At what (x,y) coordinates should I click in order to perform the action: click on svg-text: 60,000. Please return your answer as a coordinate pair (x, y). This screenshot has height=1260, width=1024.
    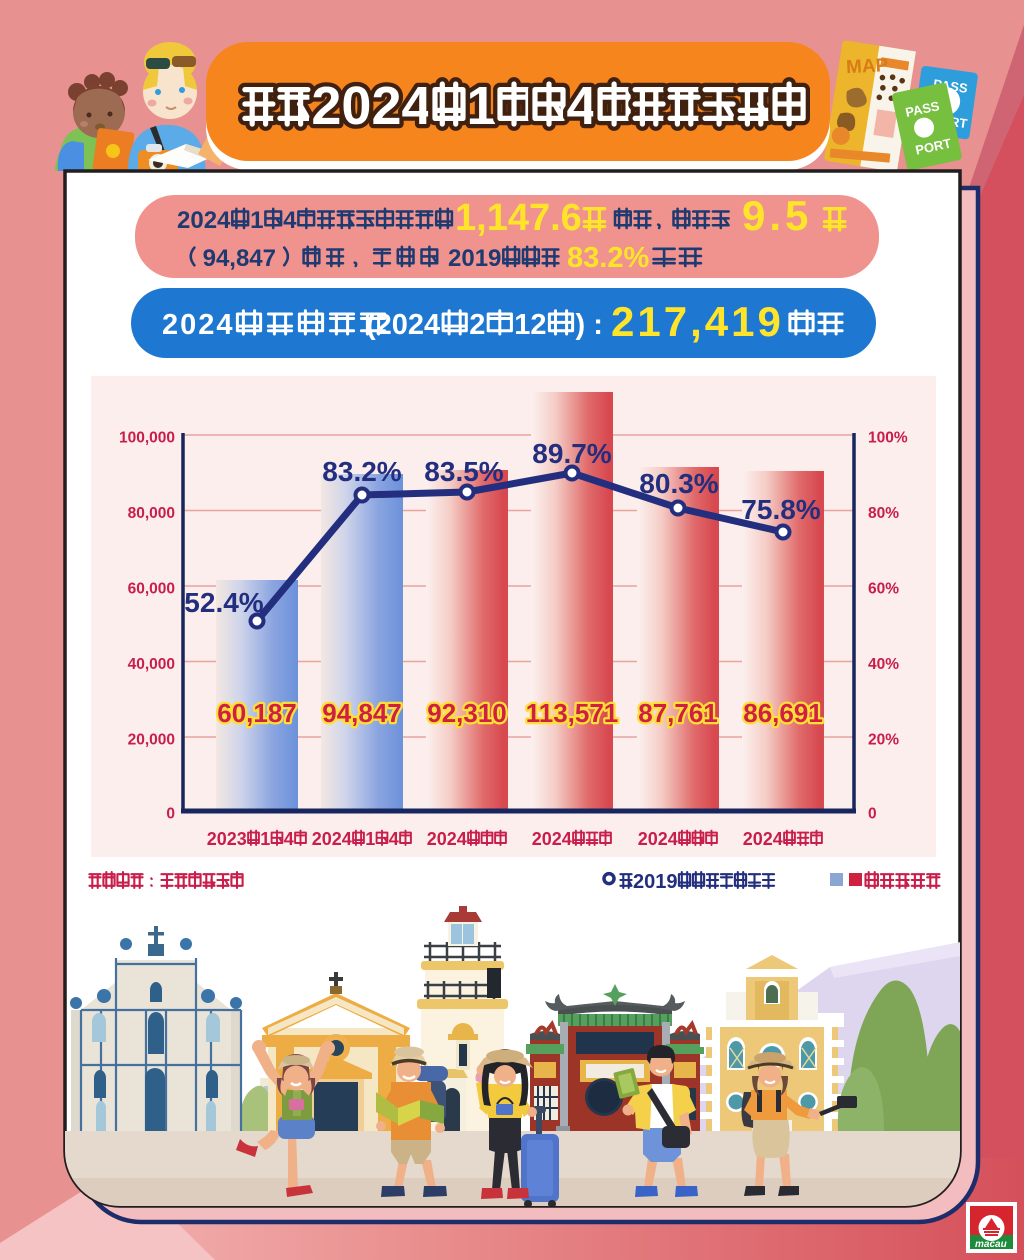
    Looking at the image, I should click on (151, 589).